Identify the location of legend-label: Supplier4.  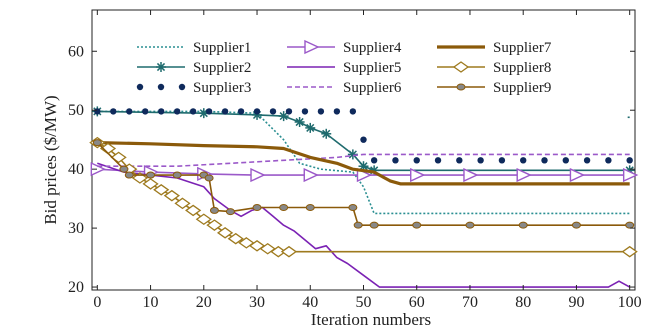
(372, 48).